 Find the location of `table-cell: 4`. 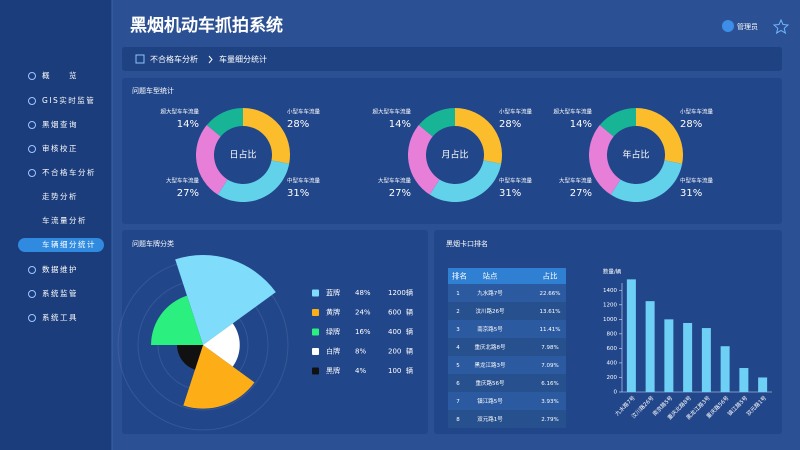

table-cell: 4 is located at coordinates (458, 348).